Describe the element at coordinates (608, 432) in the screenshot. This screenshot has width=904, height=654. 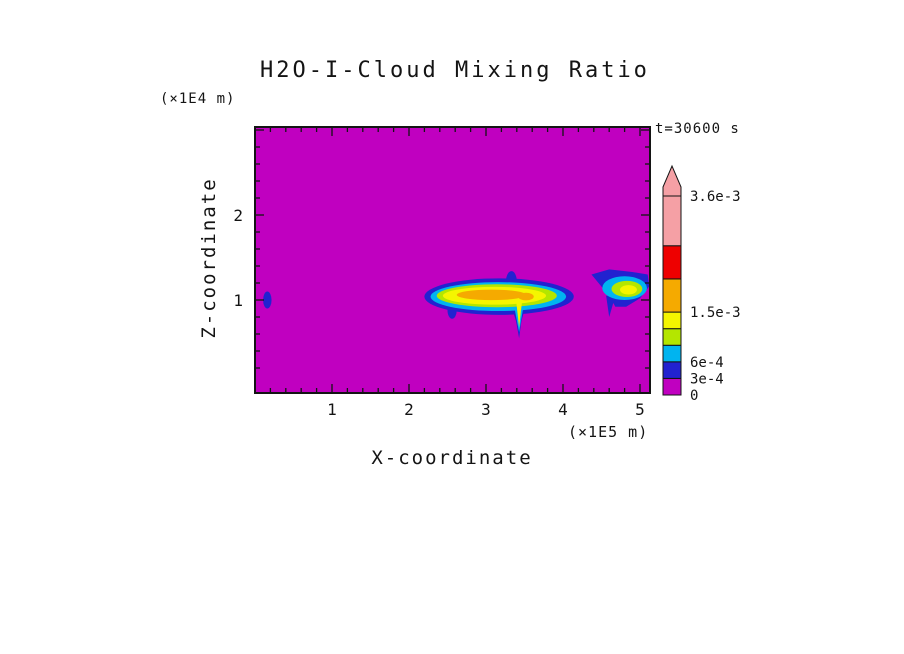
I see `x-axis-units: (×1E5 m)` at that location.